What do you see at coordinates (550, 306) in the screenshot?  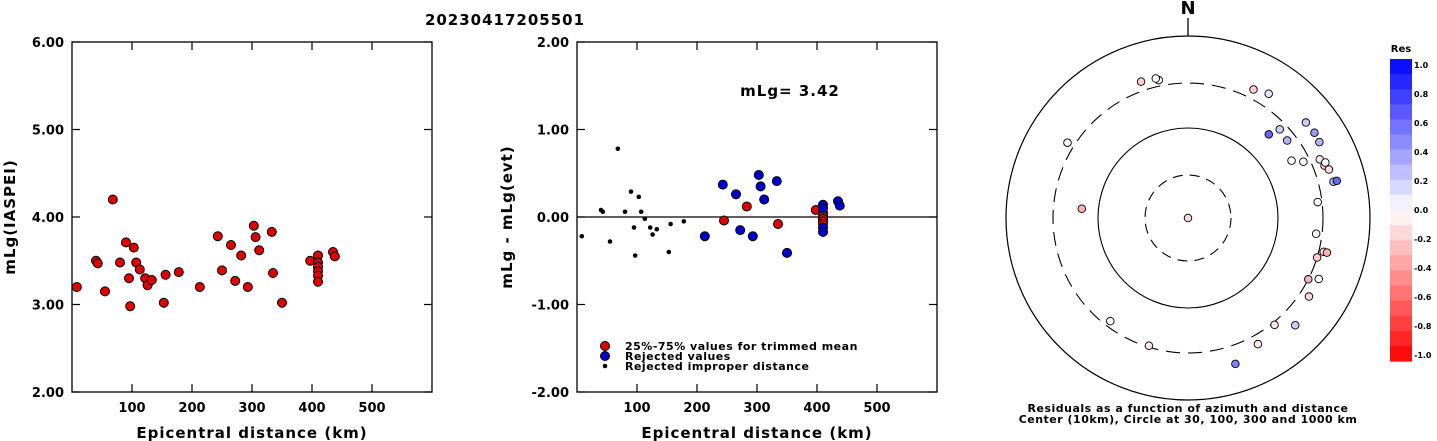 I see `y-tick-label: -1.00` at bounding box center [550, 306].